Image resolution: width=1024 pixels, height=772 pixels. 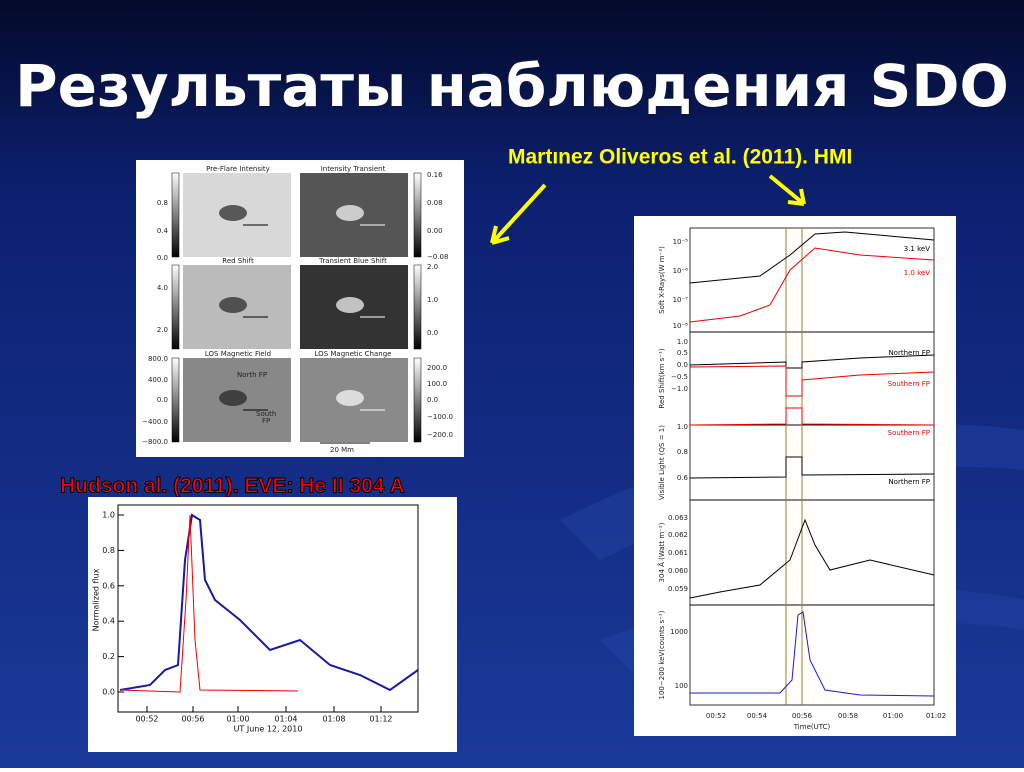 I want to click on scale-label: −100.0, so click(x=440, y=417).